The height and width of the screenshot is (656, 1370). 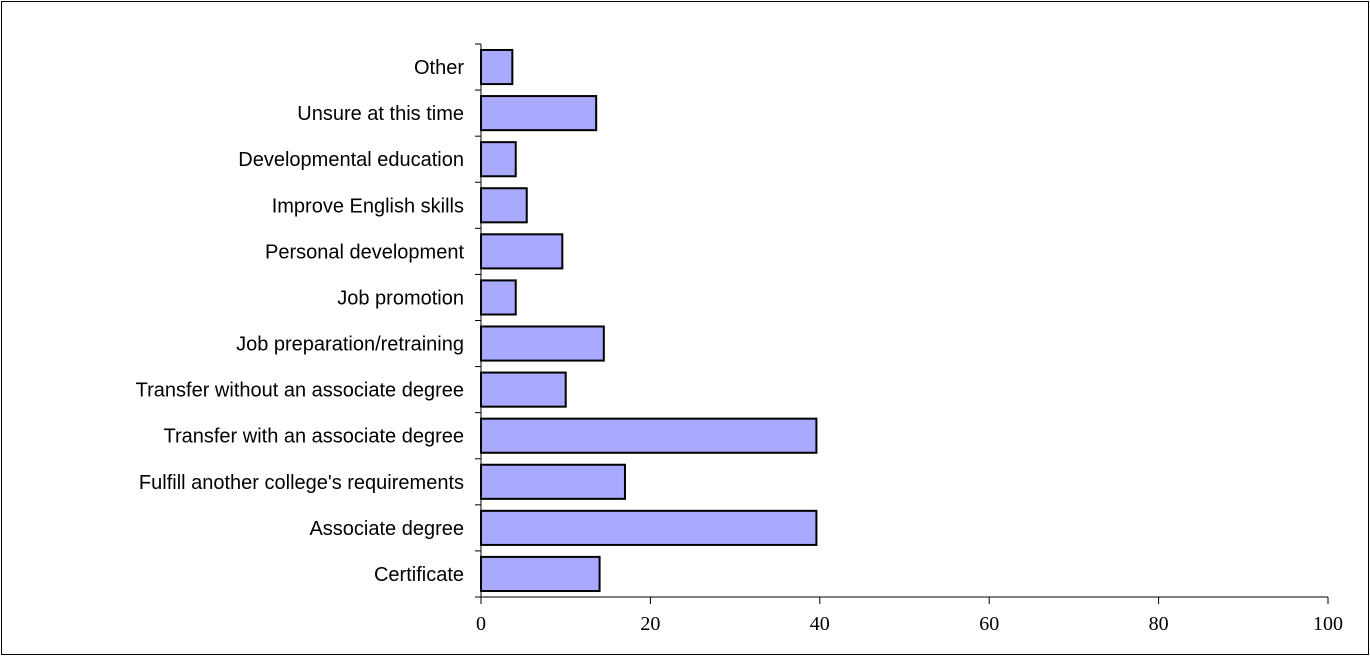 What do you see at coordinates (989, 624) in the screenshot?
I see `x-tick-label-3: 60` at bounding box center [989, 624].